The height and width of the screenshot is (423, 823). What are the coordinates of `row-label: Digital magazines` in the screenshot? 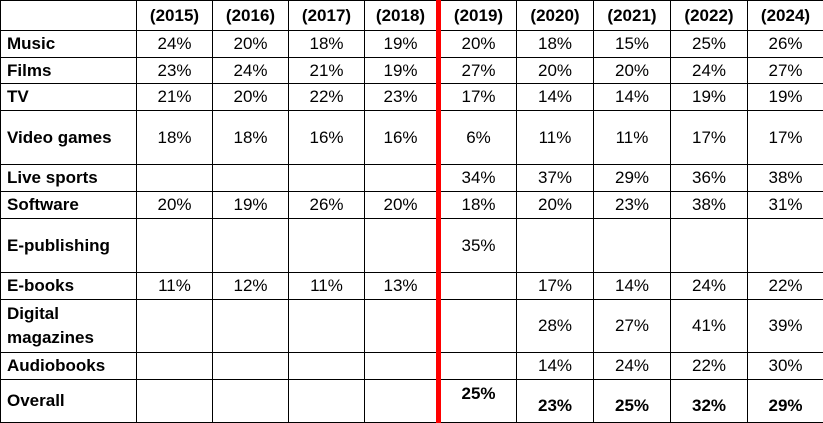 It's located at (69, 326).